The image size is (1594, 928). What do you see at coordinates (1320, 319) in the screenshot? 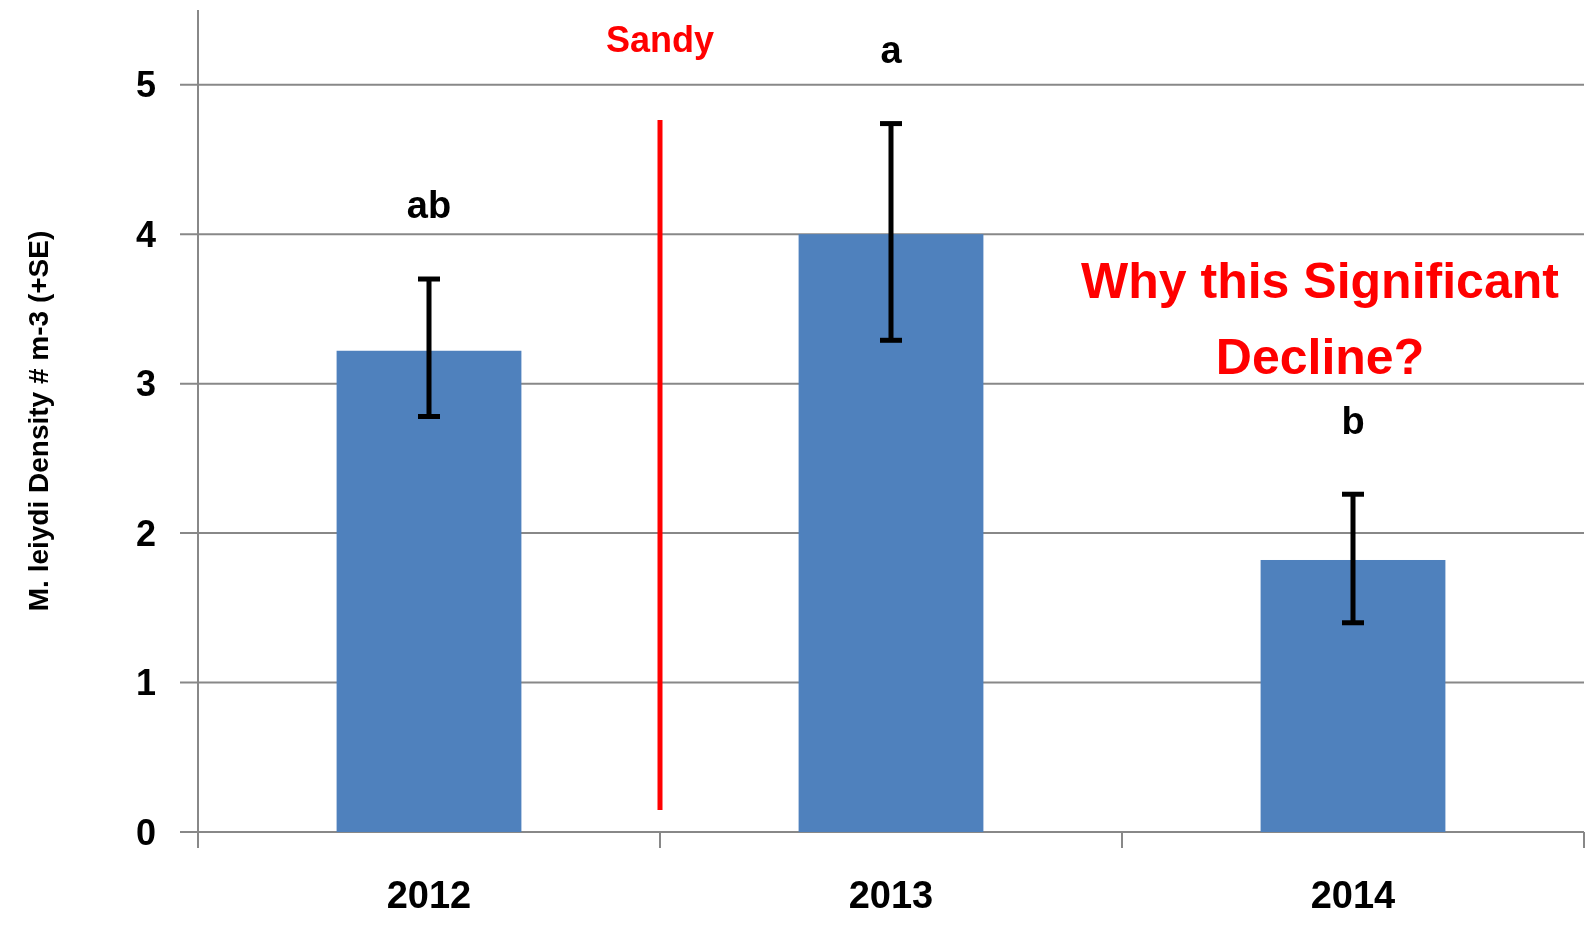
I see `annotation: Why this Significant Decline?` at bounding box center [1320, 319].